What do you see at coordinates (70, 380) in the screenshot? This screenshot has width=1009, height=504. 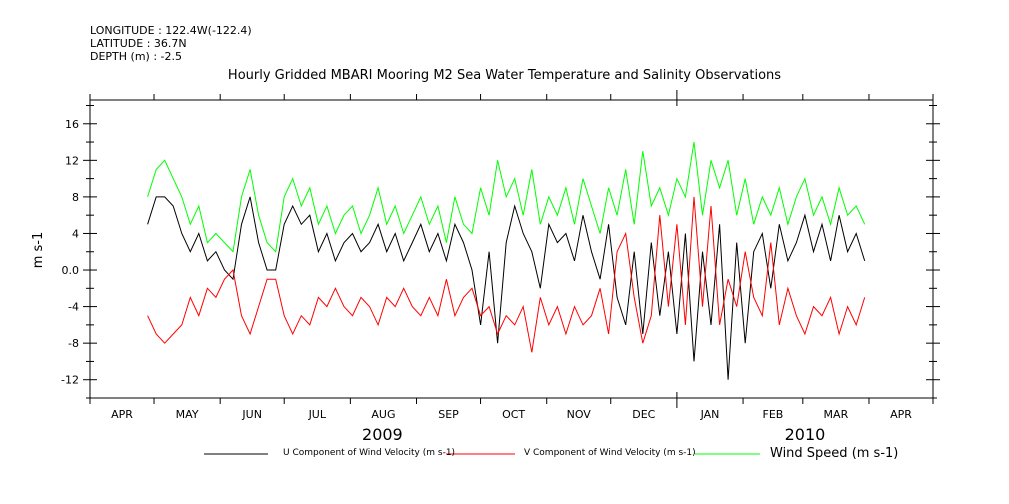 I see `y-tick-label: -12` at bounding box center [70, 380].